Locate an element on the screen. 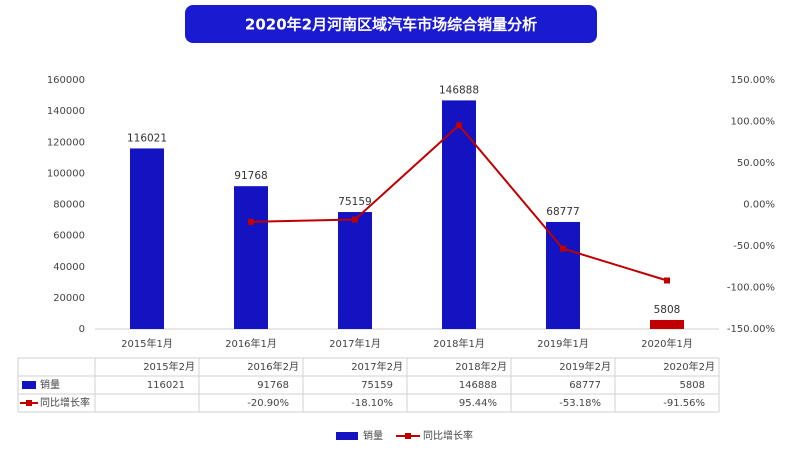 This screenshot has height=453, width=800. x-tick-label: 2017年1月 is located at coordinates (355, 343).